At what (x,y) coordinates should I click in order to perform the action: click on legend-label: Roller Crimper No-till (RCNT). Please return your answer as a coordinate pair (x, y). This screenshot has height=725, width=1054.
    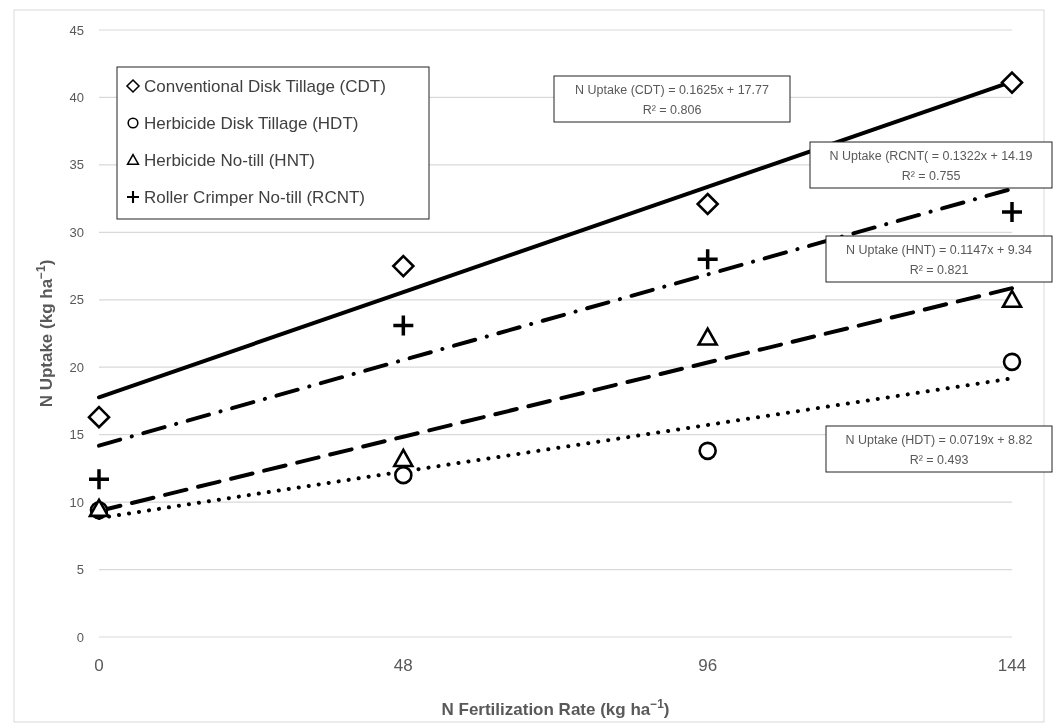
    Looking at the image, I should click on (254, 197).